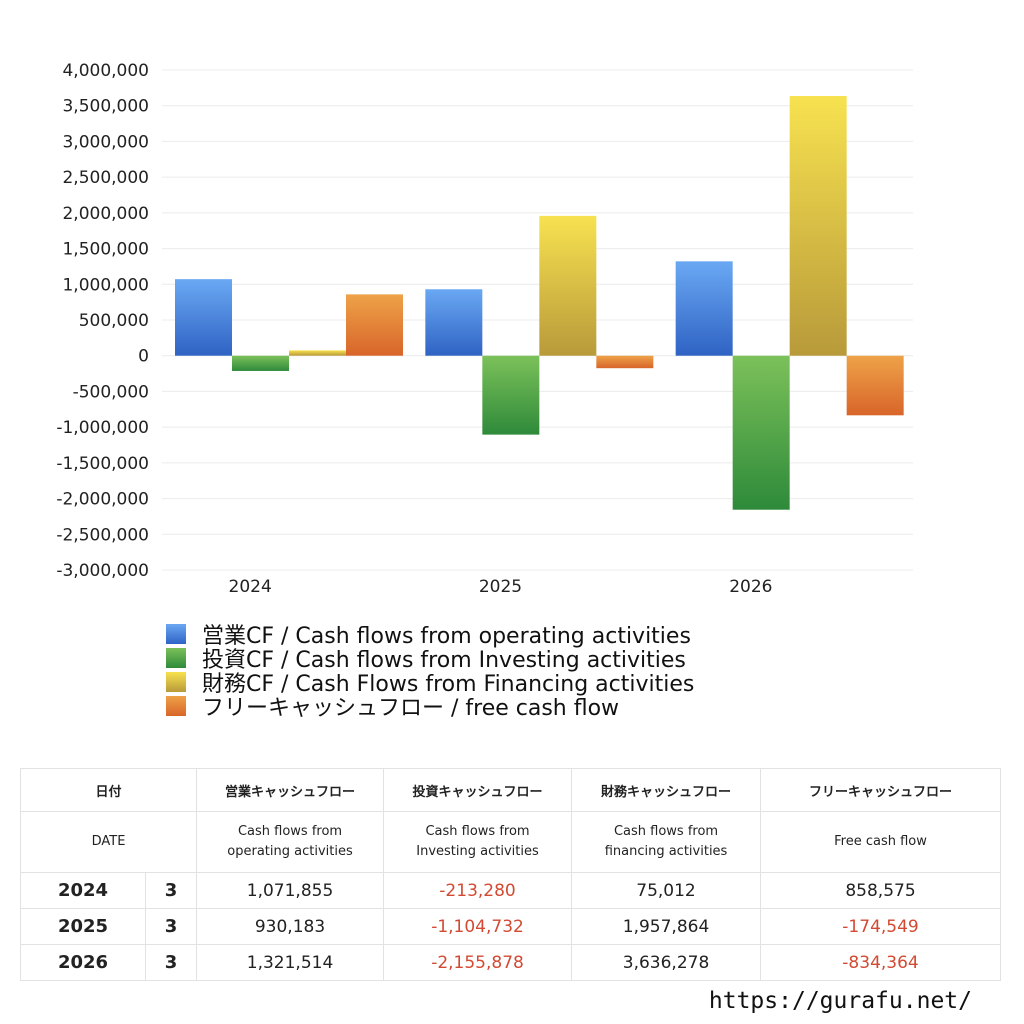 The width and height of the screenshot is (1024, 1024). I want to click on bar-financing-2025, so click(568, 285).